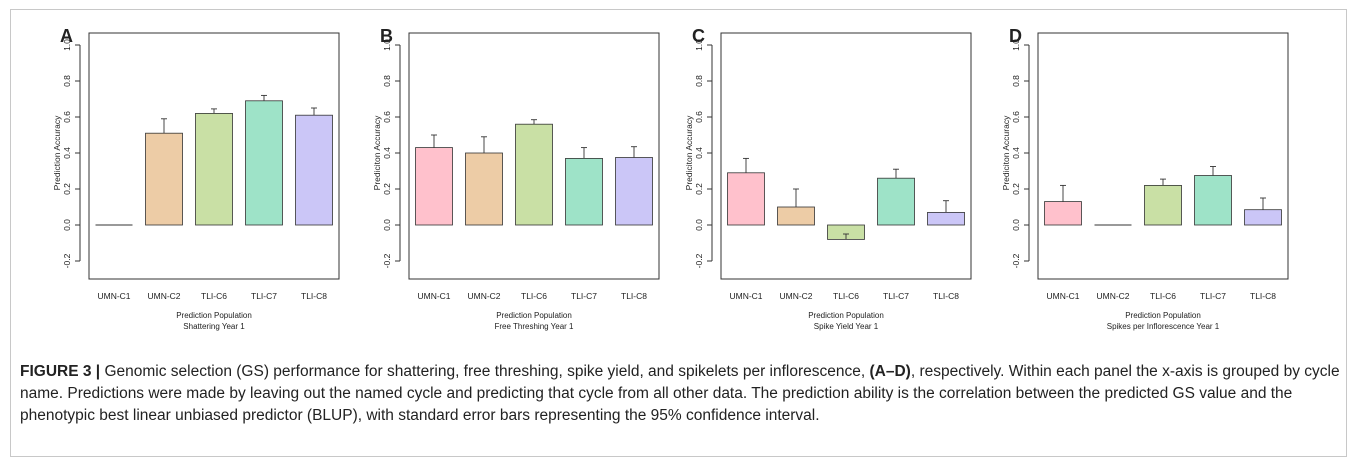  I want to click on caption-label: FIGURE 3 |, so click(60, 371).